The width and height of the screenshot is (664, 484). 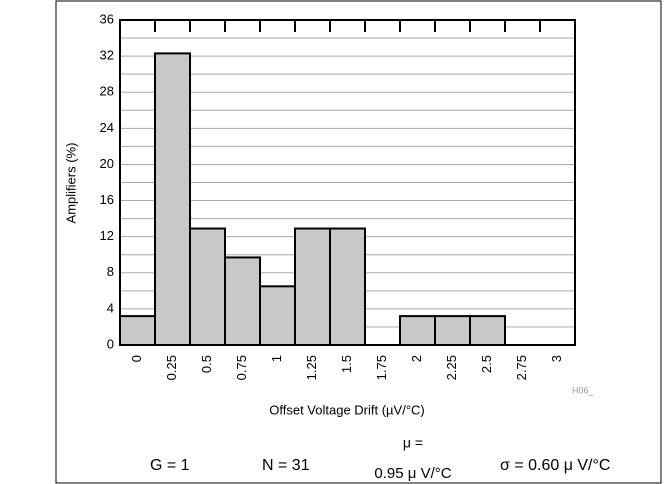 I want to click on y-tick-label: 4, so click(x=110, y=307).